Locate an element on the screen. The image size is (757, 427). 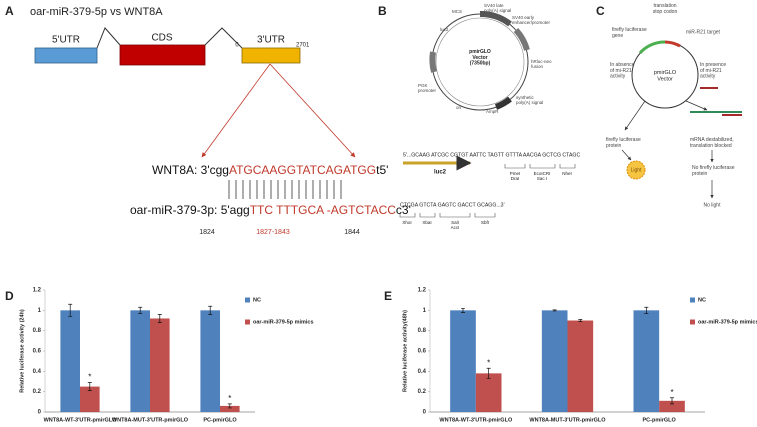
label-line: EcoICRI is located at coordinates (542, 173).